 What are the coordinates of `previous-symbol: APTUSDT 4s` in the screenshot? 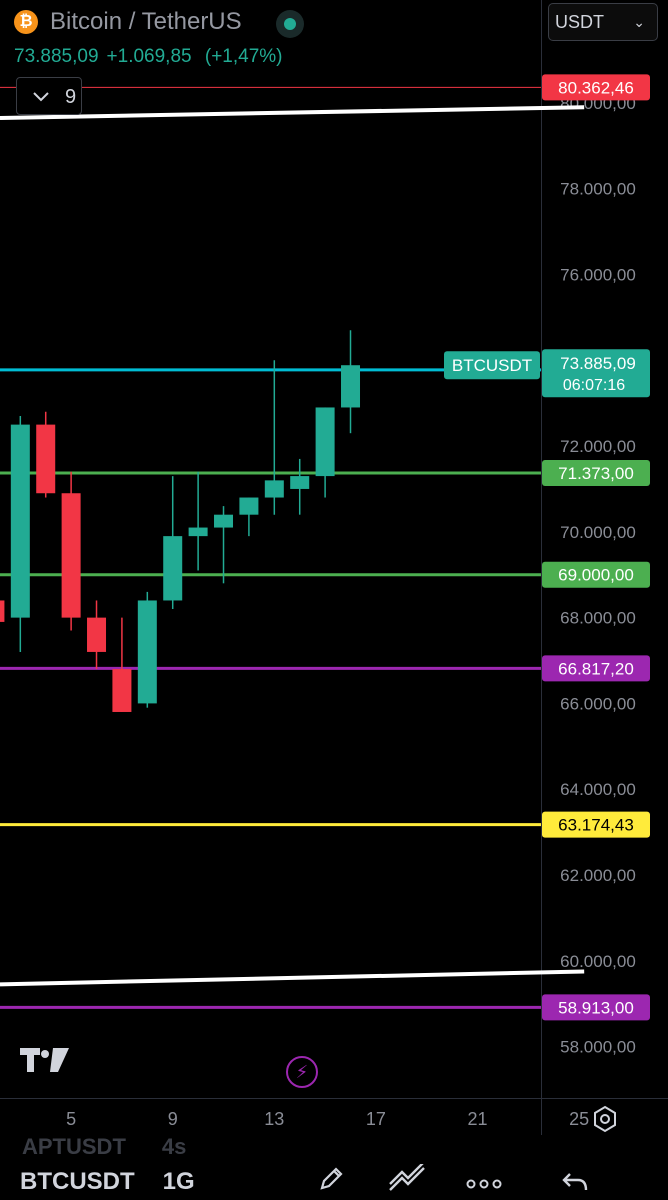 It's located at (104, 1147).